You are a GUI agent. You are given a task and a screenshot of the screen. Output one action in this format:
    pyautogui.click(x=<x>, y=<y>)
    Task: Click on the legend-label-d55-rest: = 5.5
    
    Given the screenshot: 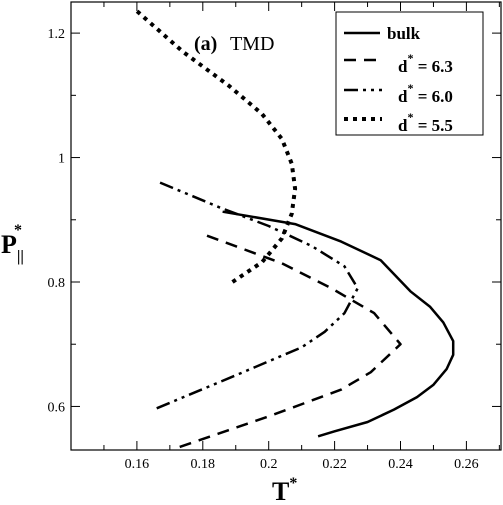 What is the action you would take?
    pyautogui.click(x=432, y=125)
    